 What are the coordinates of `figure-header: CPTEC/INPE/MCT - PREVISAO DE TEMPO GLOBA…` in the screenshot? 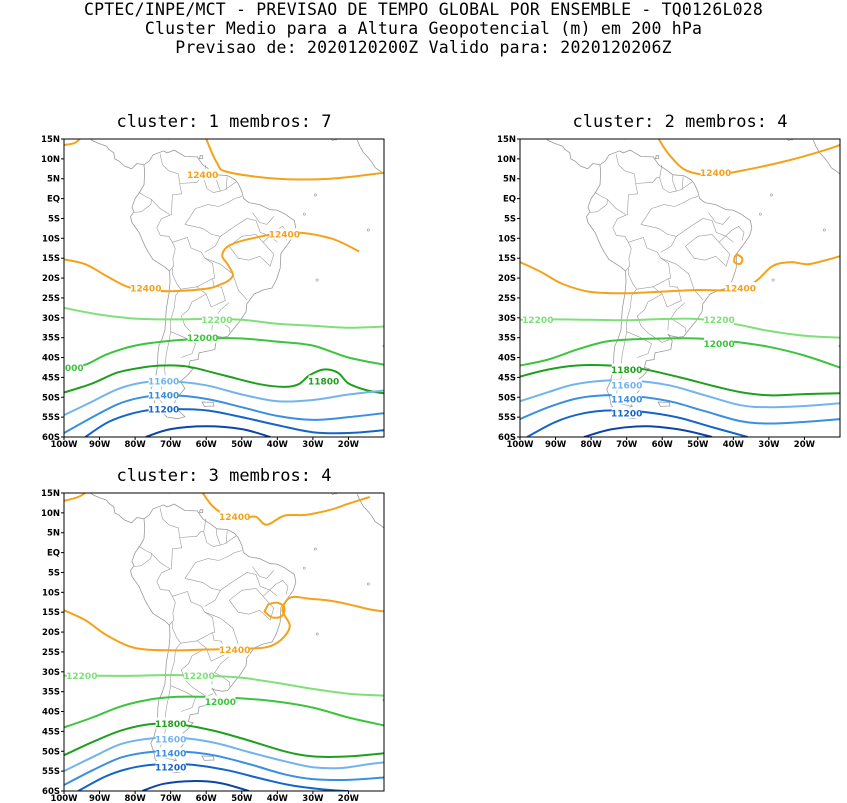 It's located at (423, 28).